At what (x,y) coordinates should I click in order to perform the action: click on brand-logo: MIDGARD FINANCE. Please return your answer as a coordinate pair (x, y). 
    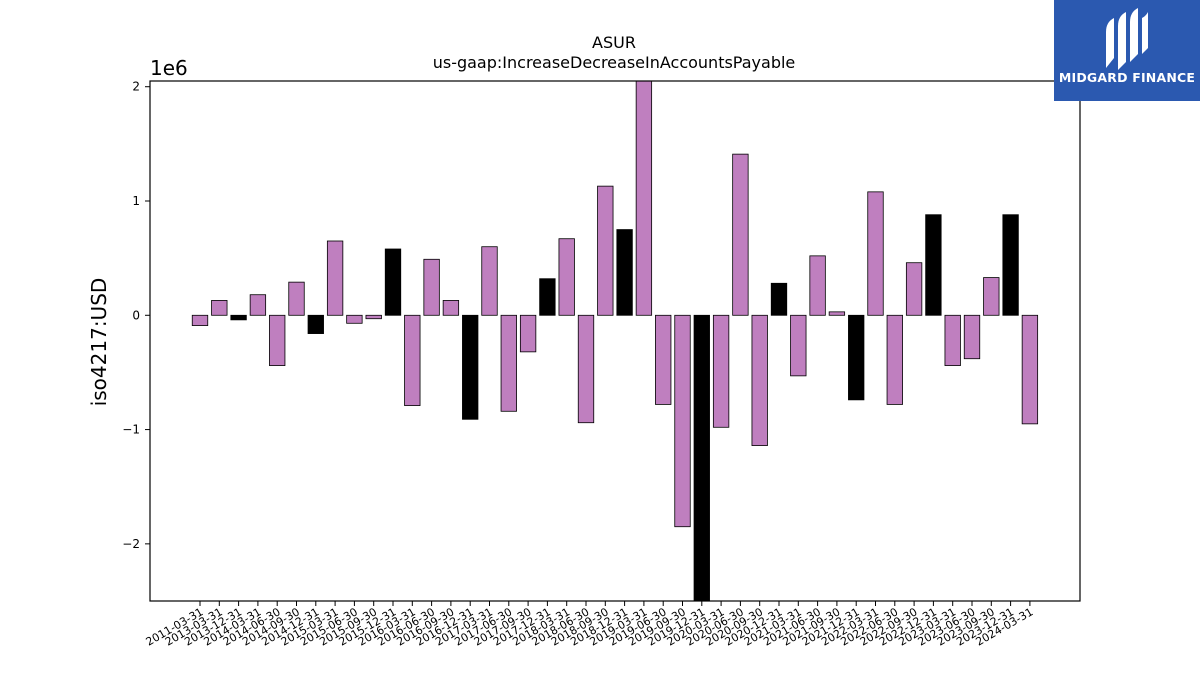
    Looking at the image, I should click on (1127, 50).